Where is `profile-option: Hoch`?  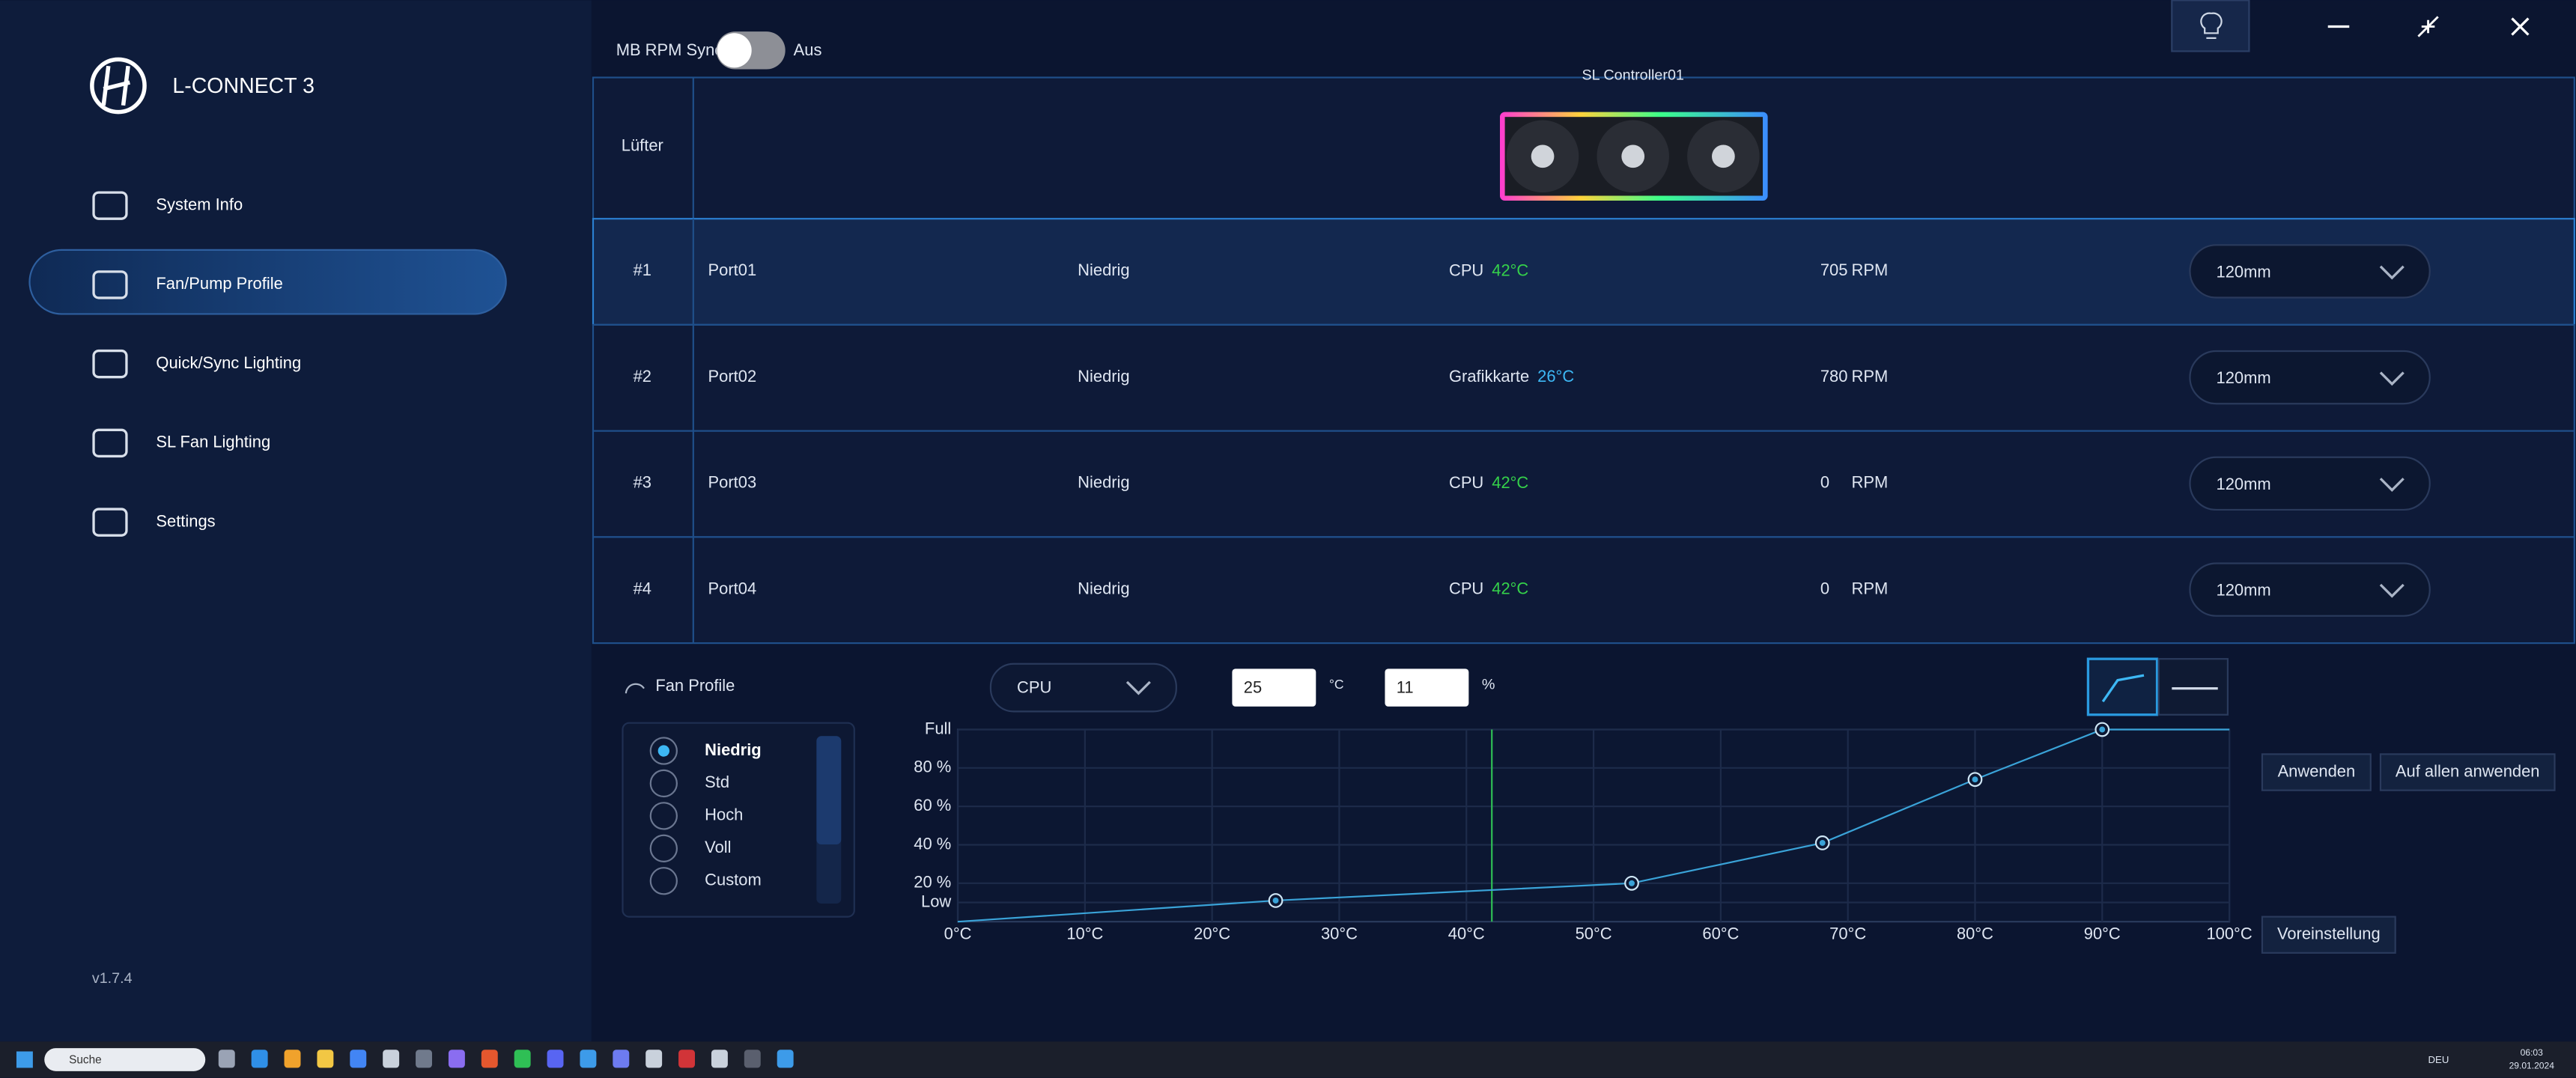
profile-option: Hoch is located at coordinates (724, 815).